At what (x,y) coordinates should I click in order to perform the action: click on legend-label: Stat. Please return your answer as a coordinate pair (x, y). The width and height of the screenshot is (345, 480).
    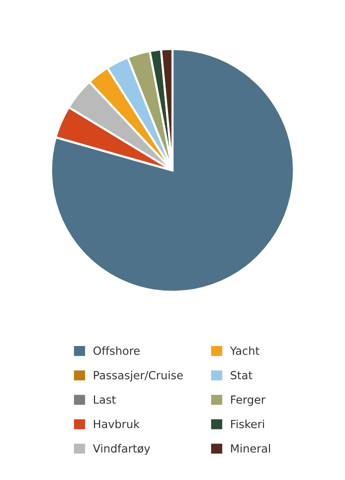
    Looking at the image, I should click on (241, 375).